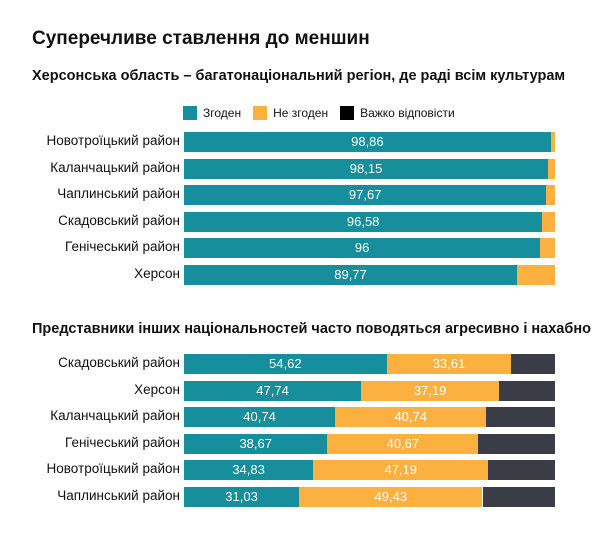 The height and width of the screenshot is (549, 600). I want to click on legend-label: Важко відповісти, so click(407, 113).